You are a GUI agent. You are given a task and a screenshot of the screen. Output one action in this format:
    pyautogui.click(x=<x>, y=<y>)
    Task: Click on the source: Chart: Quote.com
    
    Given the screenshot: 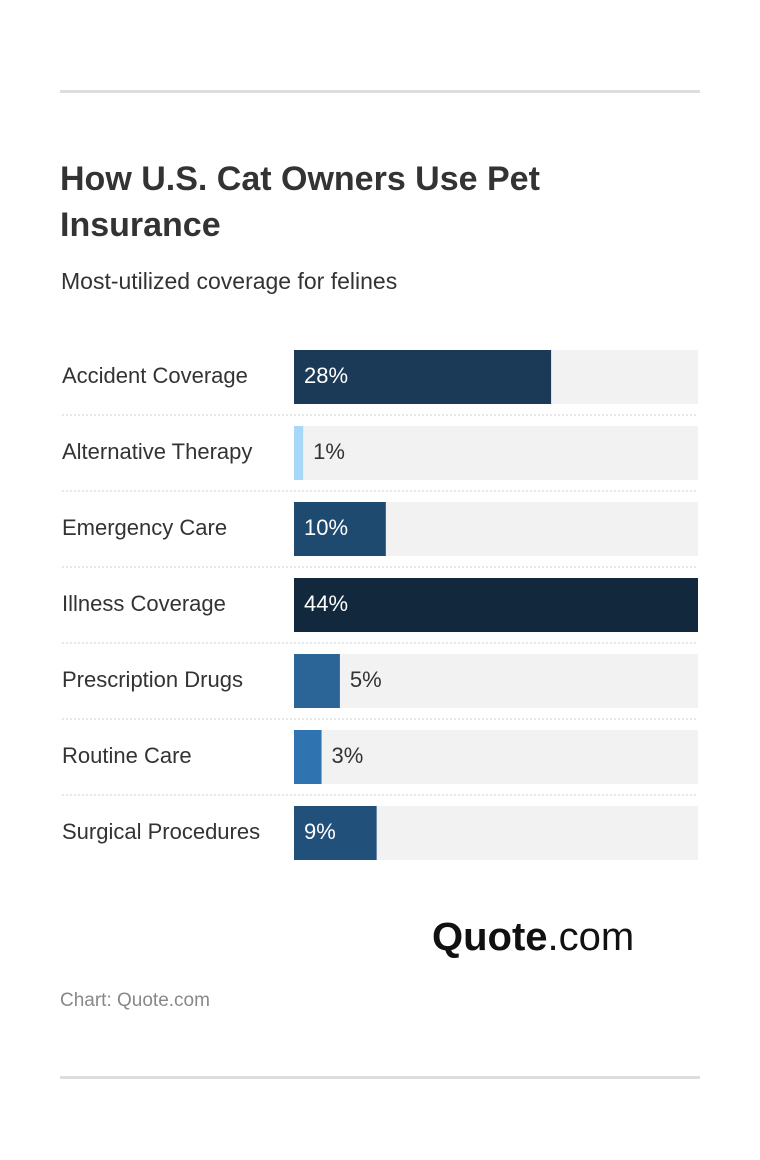 What is the action you would take?
    pyautogui.click(x=135, y=1000)
    